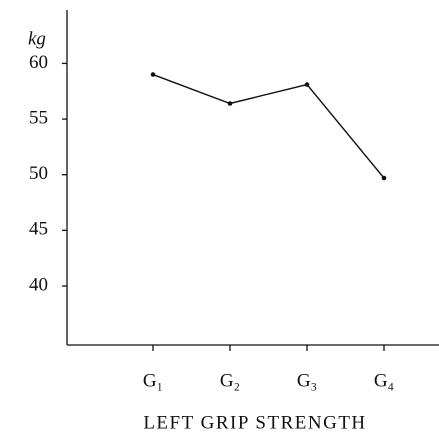 Image resolution: width=439 pixels, height=446 pixels. I want to click on x-tick-label: G₂, so click(230, 380).